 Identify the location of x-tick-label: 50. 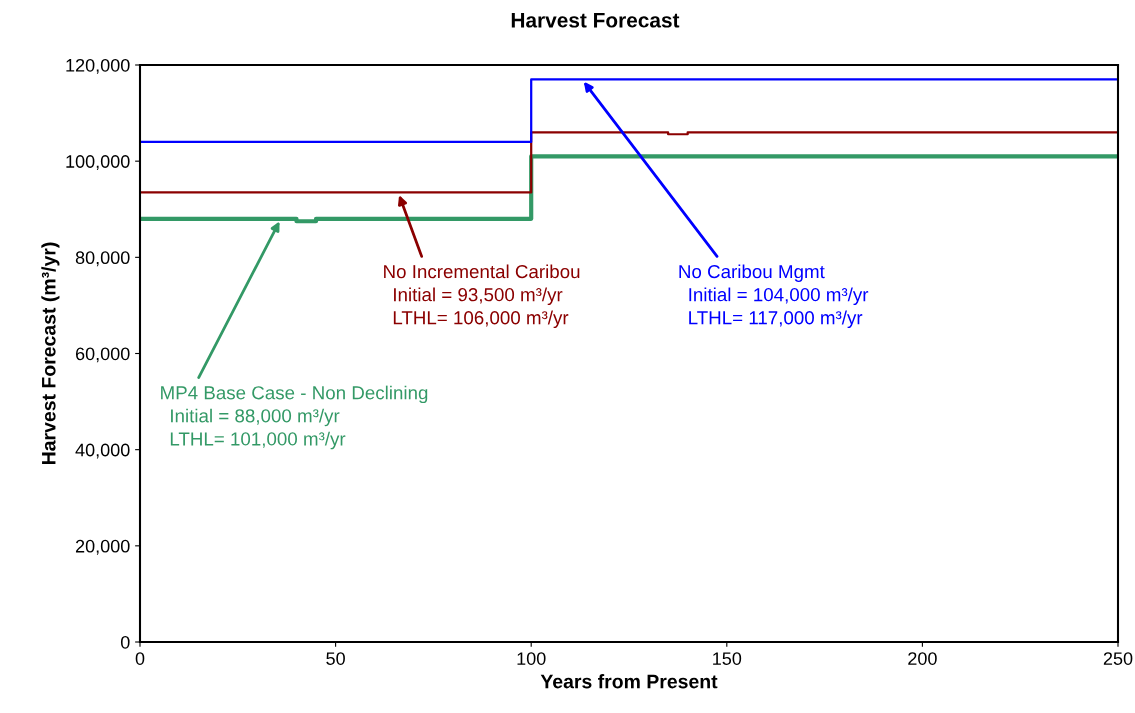
(335, 658).